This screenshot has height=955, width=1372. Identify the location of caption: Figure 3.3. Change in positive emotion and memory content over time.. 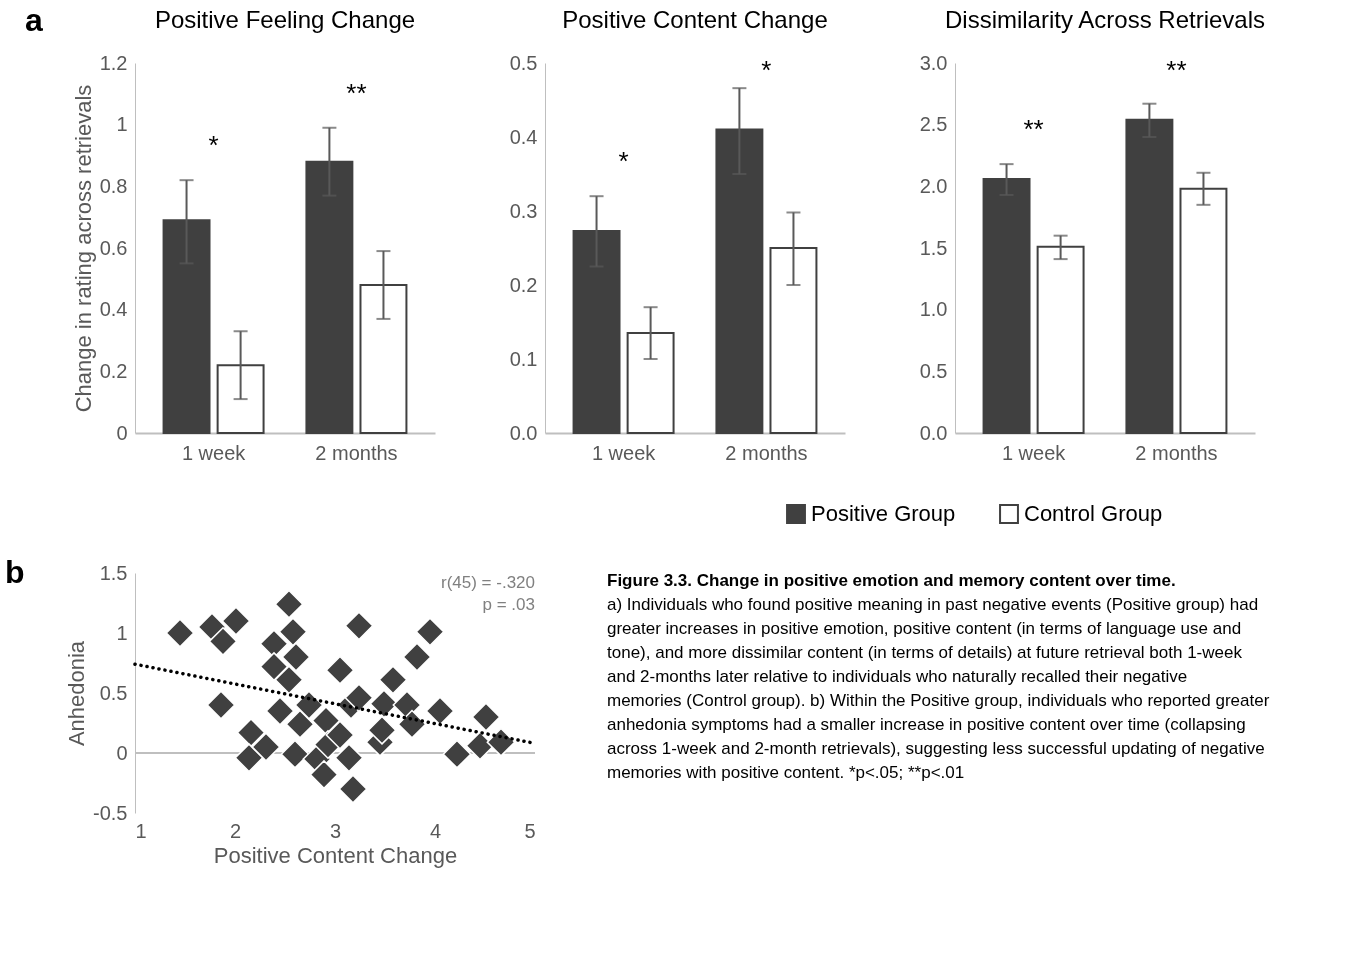
(891, 580).